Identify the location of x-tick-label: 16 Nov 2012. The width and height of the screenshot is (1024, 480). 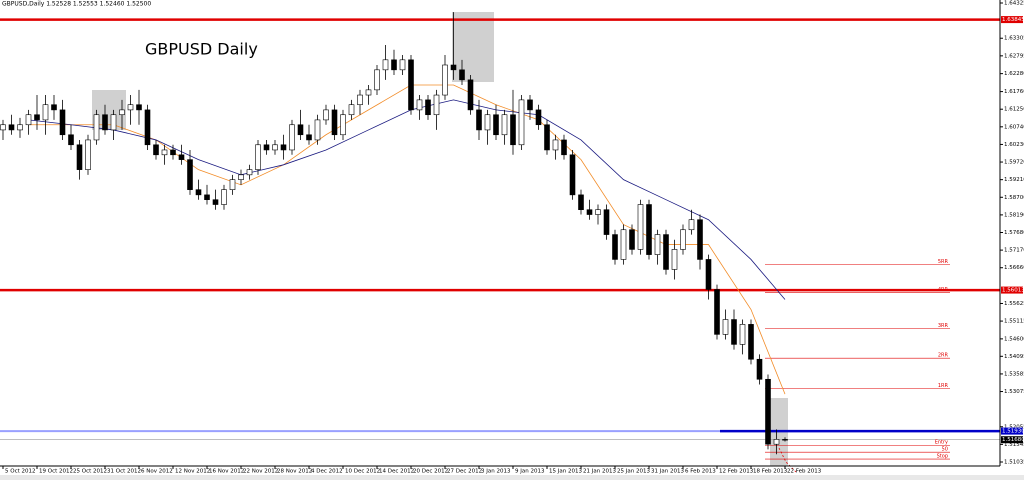
(226, 472).